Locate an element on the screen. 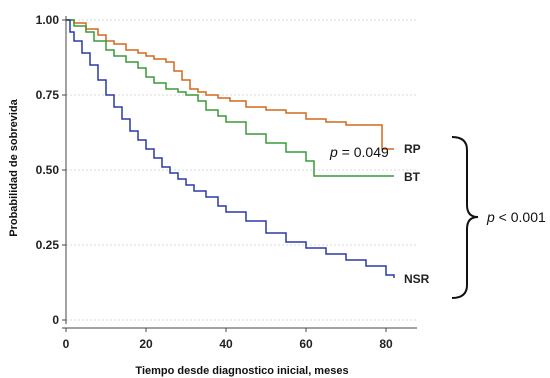  x-tick-label: 80 is located at coordinates (386, 344).